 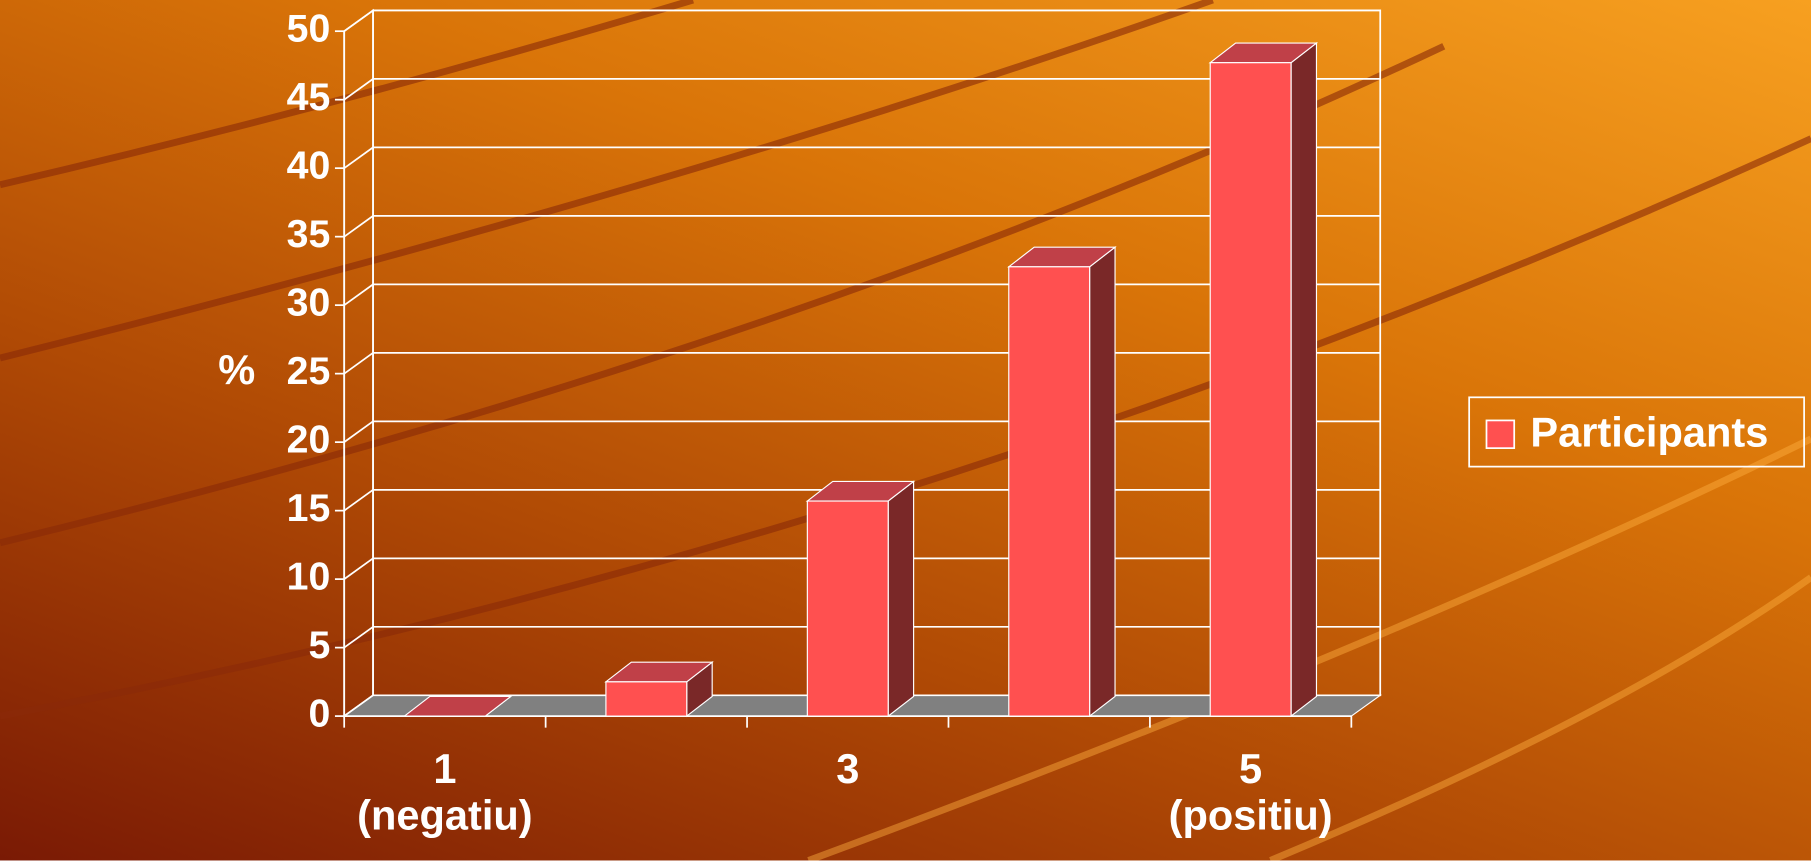 What do you see at coordinates (457, 706) in the screenshot?
I see `bar-top` at bounding box center [457, 706].